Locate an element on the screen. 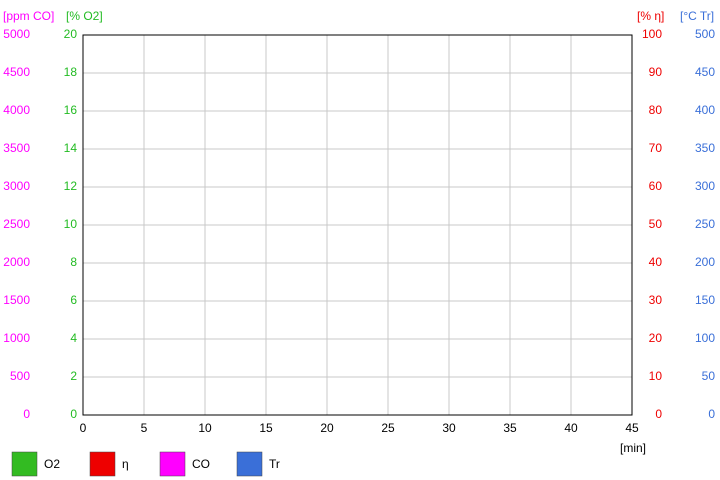  y3-tick-label: 0 is located at coordinates (658, 414).